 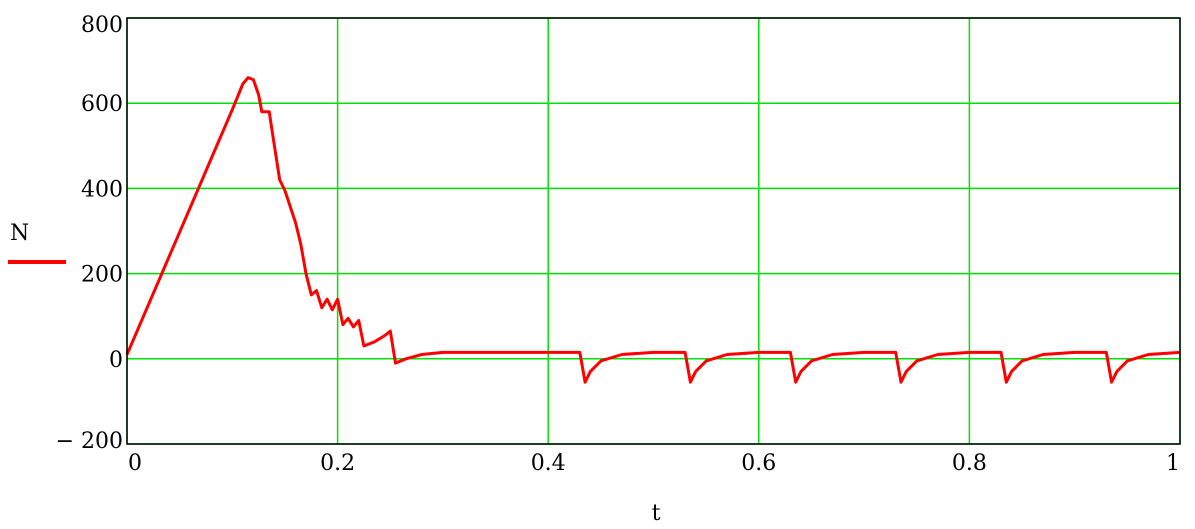 I want to click on x-tick-label: 0.8, so click(x=969, y=463).